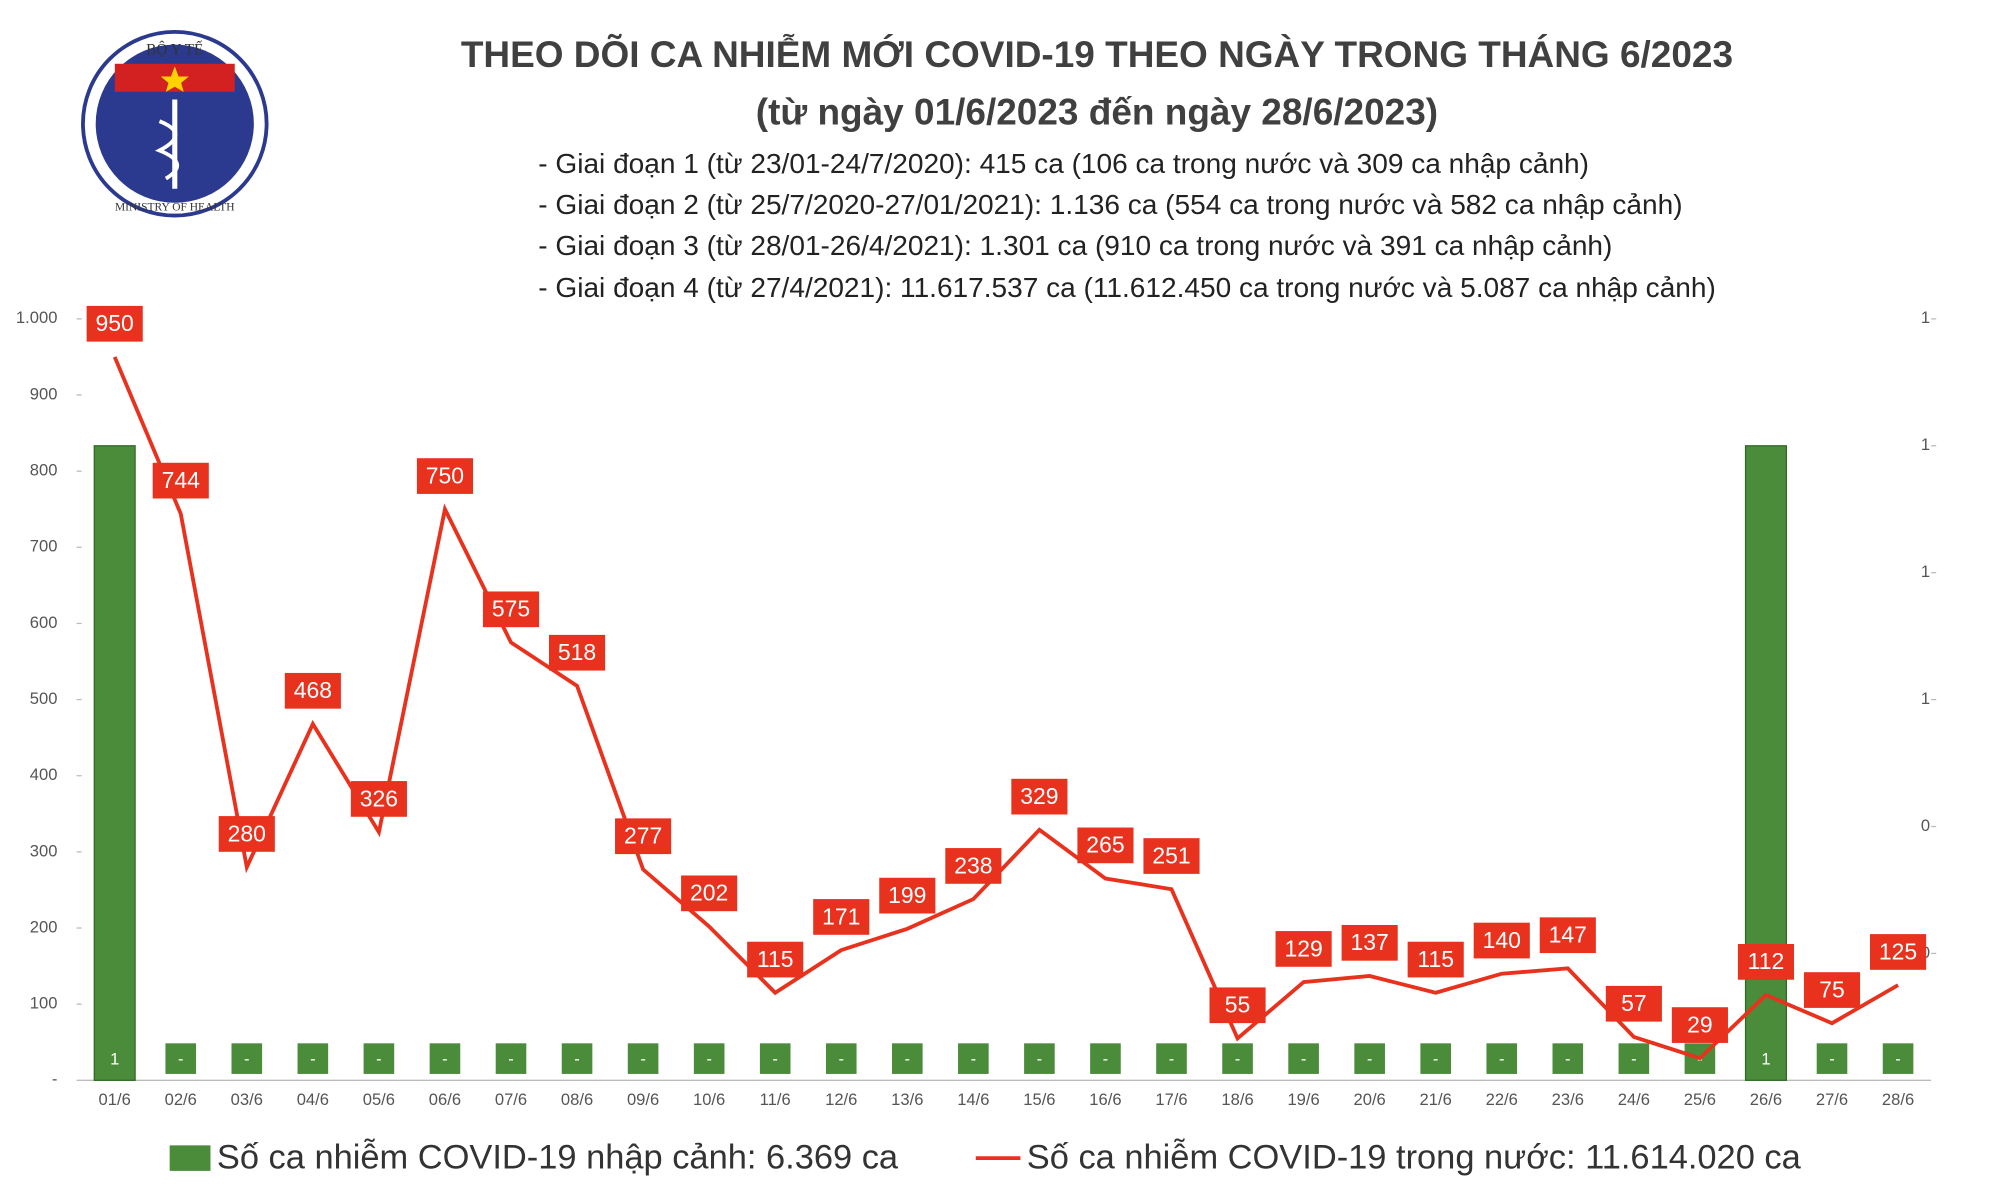  What do you see at coordinates (1097, 112) in the screenshot?
I see `chart-subtitle: (từ ngày 01/6/2023 đến ngày 28/6/2023)` at bounding box center [1097, 112].